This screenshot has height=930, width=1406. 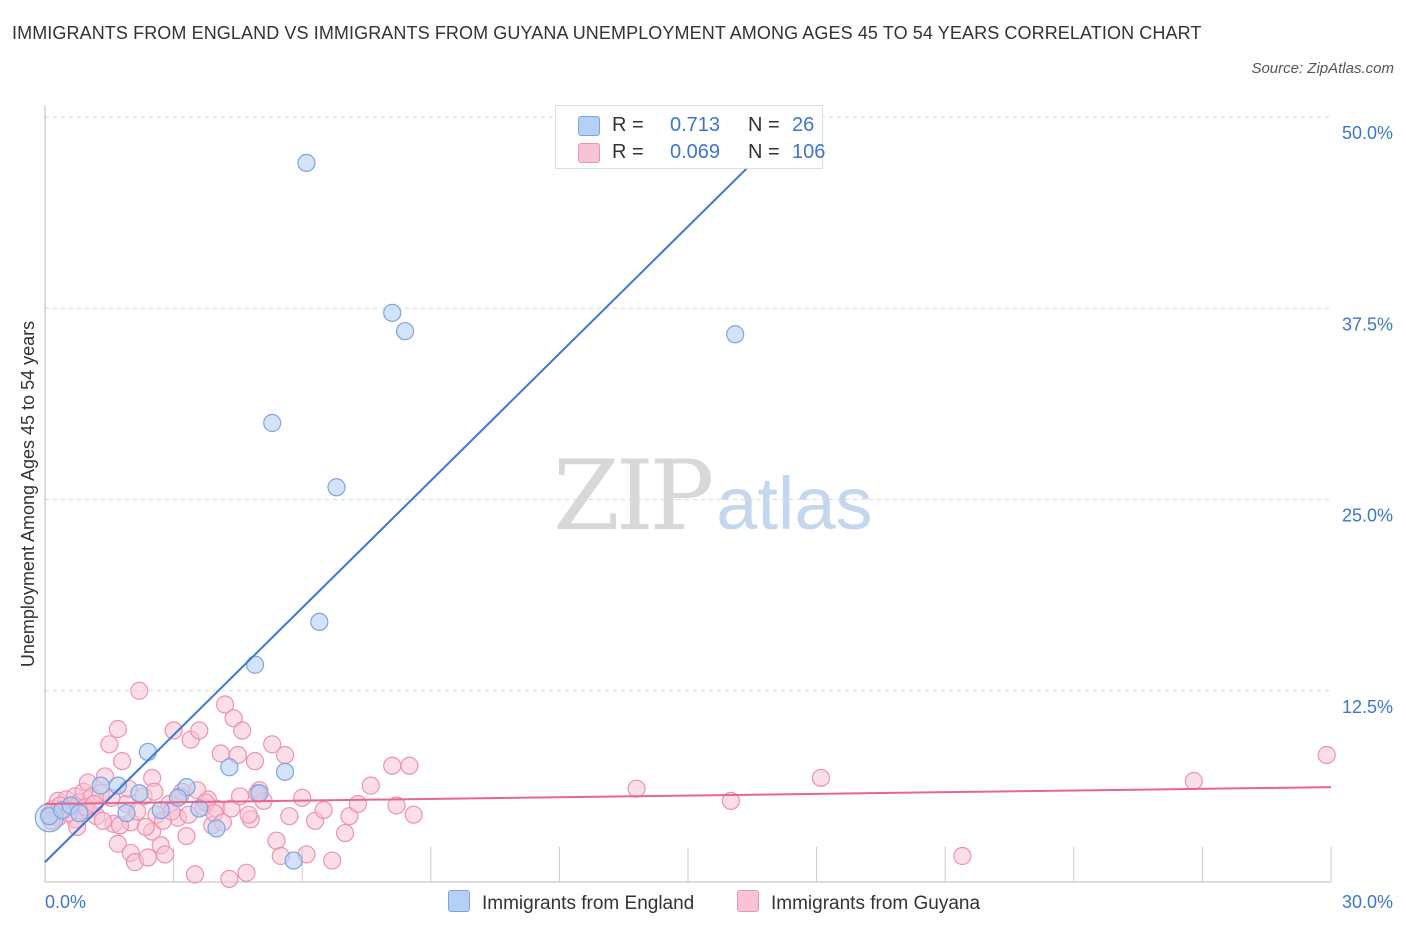 I want to click on y-tick-label: 25.0%, so click(x=1367, y=516).